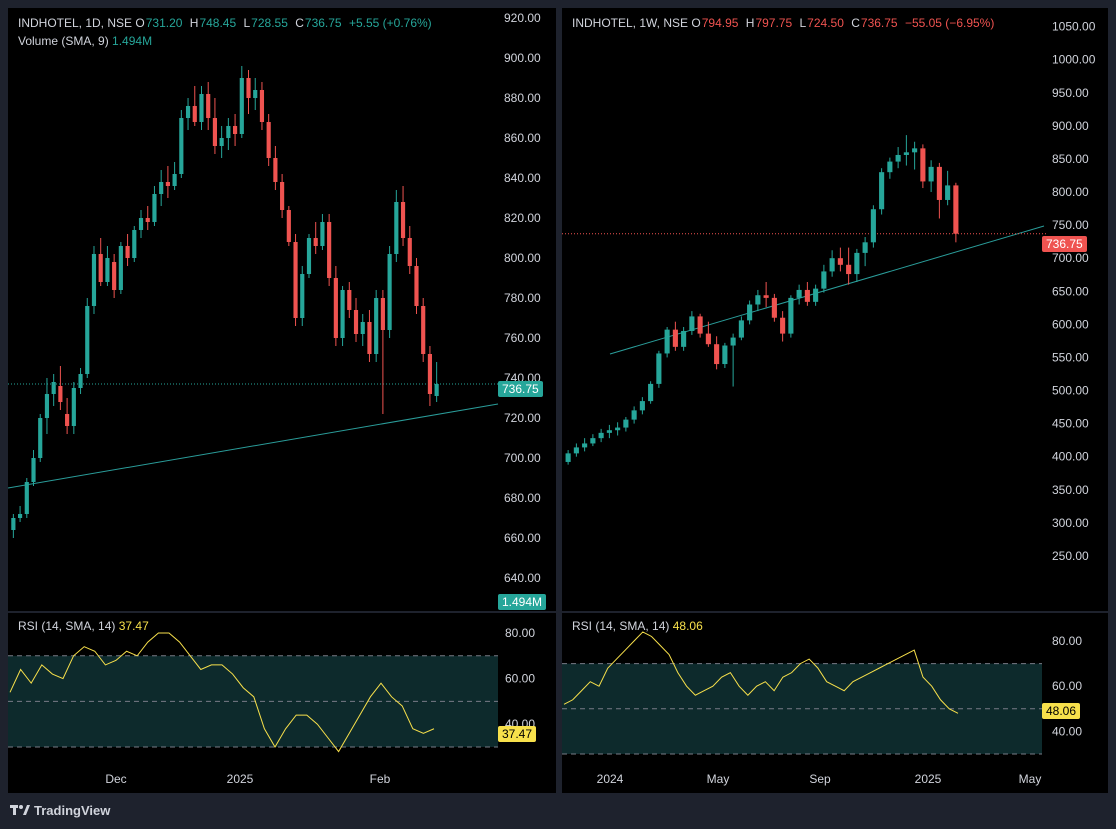  Describe the element at coordinates (720, 23) in the screenshot. I see `open-value: 794.95` at that location.